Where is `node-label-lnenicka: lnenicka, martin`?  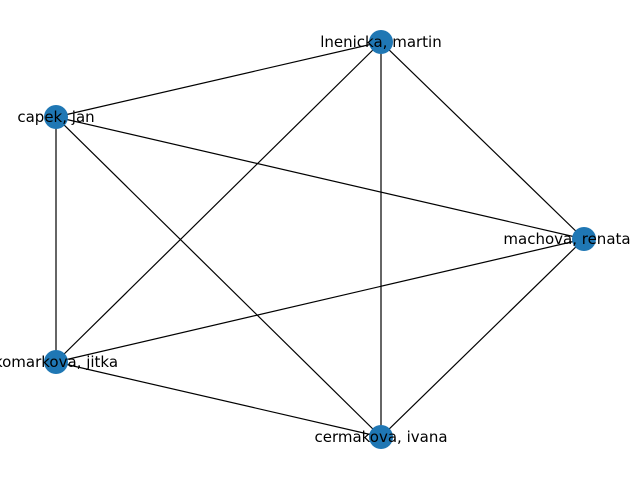
node-label-lnenicka: lnenicka, martin is located at coordinates (381, 42).